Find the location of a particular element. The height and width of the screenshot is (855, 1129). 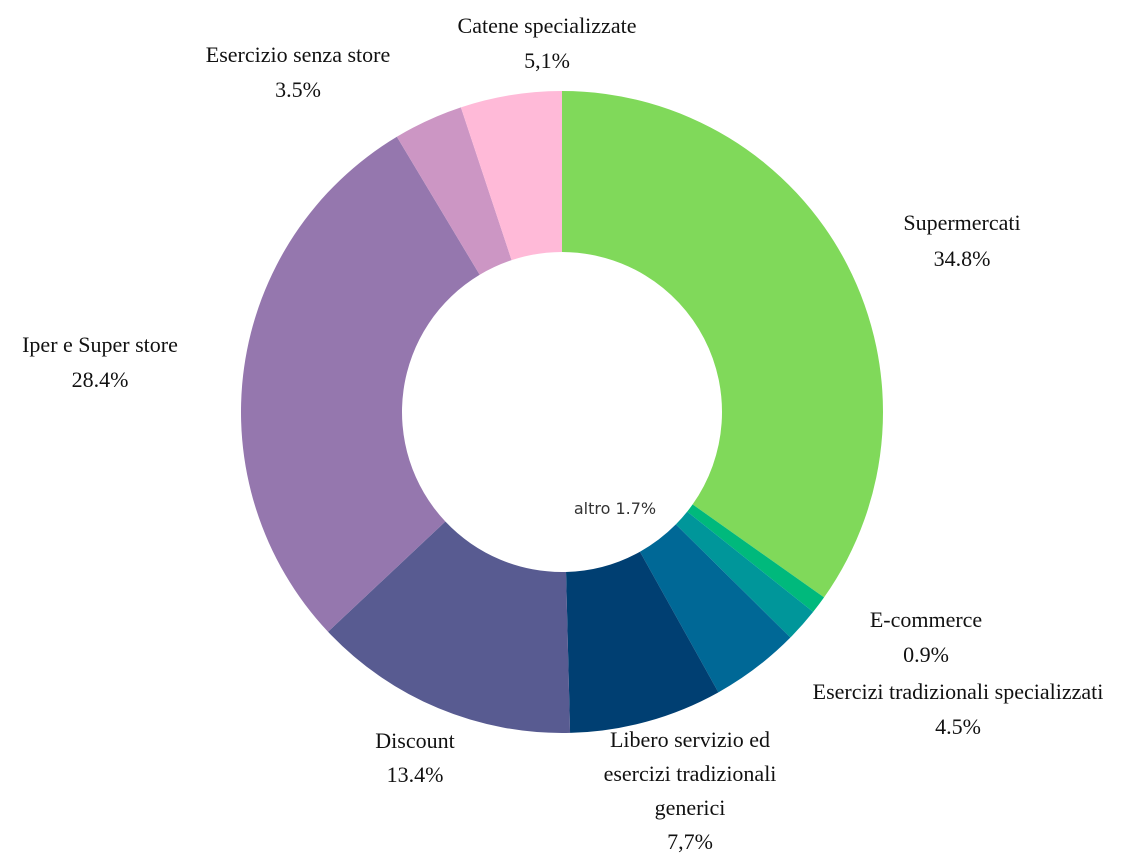

value-label: 13.4% is located at coordinates (415, 774).